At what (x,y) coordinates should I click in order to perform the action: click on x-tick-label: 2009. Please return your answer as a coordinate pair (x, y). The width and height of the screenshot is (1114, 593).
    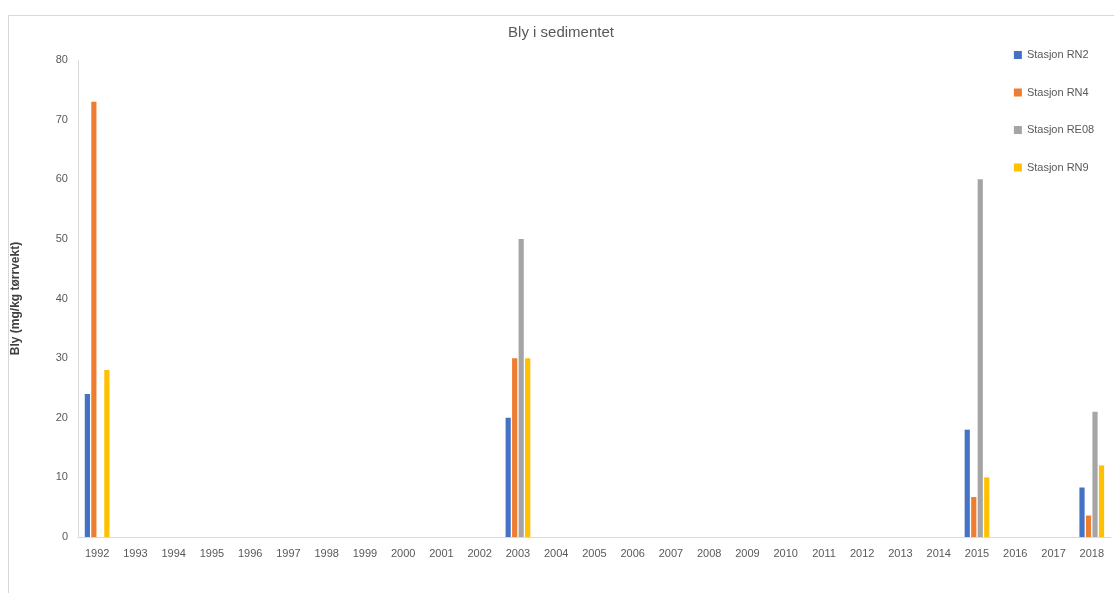
    Looking at the image, I should click on (747, 552).